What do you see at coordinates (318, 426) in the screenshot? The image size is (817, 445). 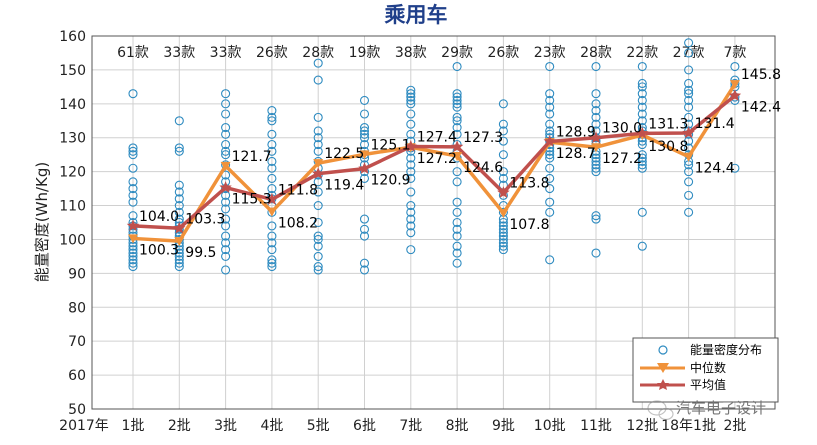 I see `x-tick-label: 5批` at bounding box center [318, 426].